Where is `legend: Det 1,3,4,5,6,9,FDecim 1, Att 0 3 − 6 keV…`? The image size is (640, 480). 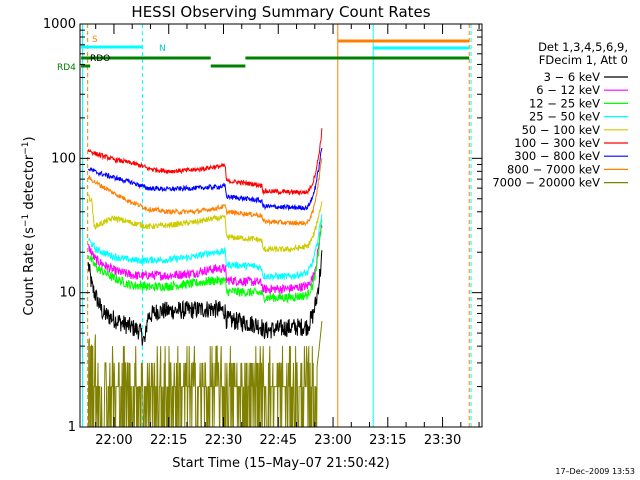
legend: Det 1,3,4,5,6,9,FDecim 1, Att 0 3 − 6 keV… is located at coordinates (560, 115).